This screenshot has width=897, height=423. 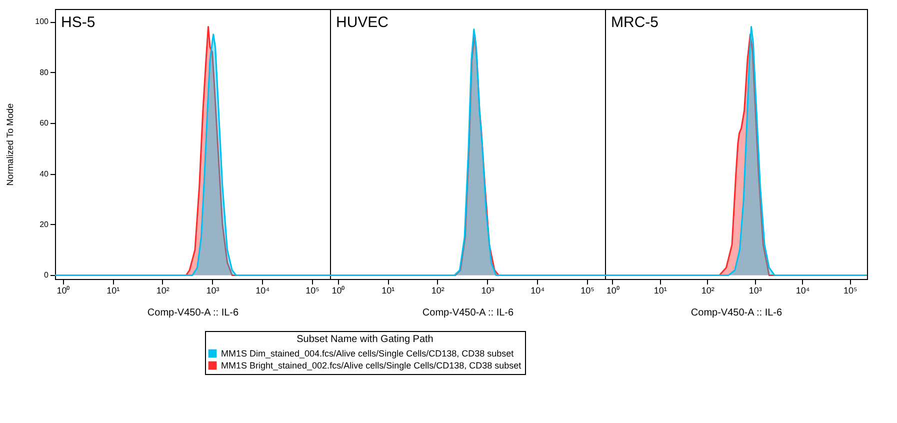 I want to click on y-axis-title: Normalized To Mode, so click(x=10, y=144).